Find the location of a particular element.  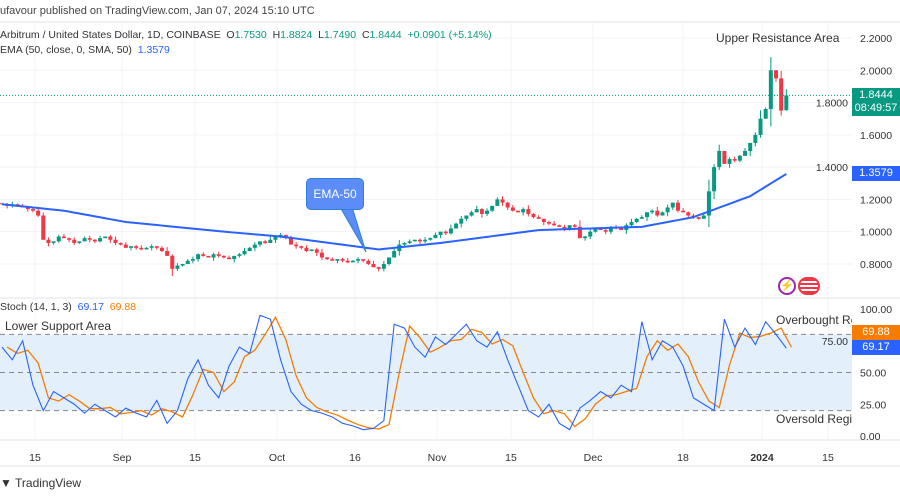

ema-50-callout: EMA-50 is located at coordinates (335, 194).